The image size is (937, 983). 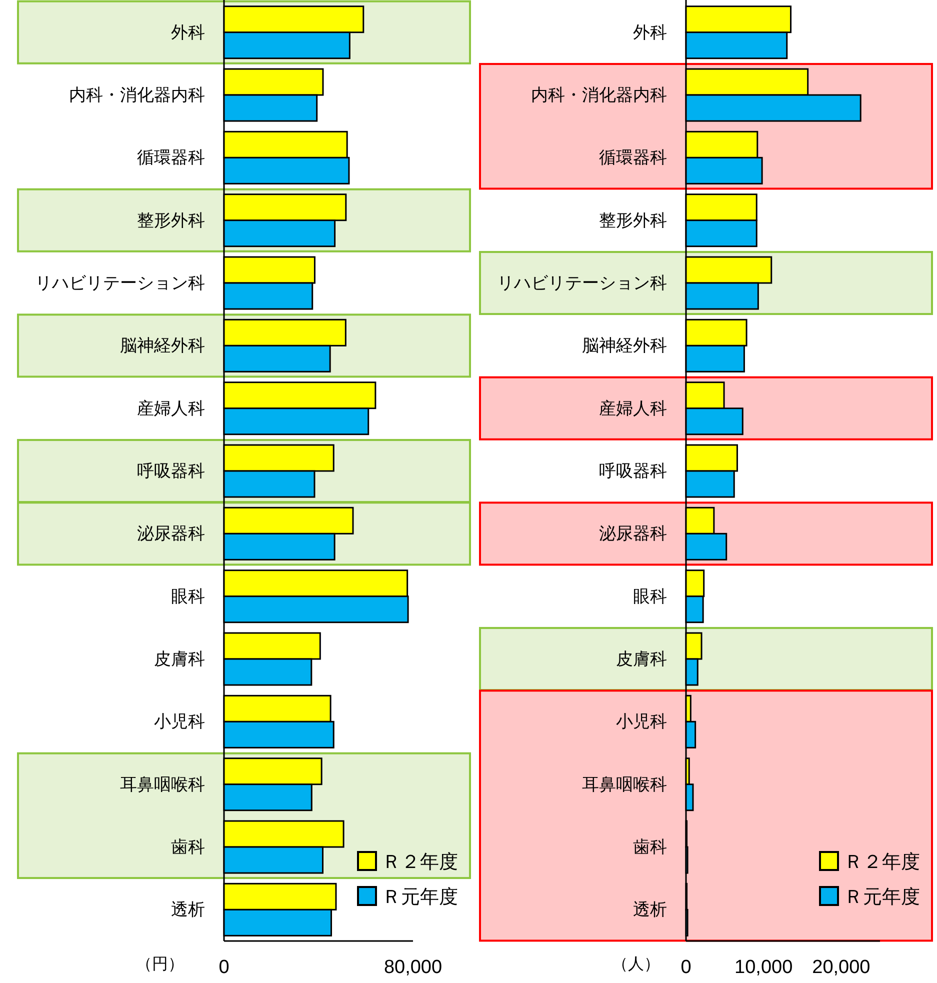 What do you see at coordinates (160, 964) in the screenshot?
I see `x-axis-title: （円）` at bounding box center [160, 964].